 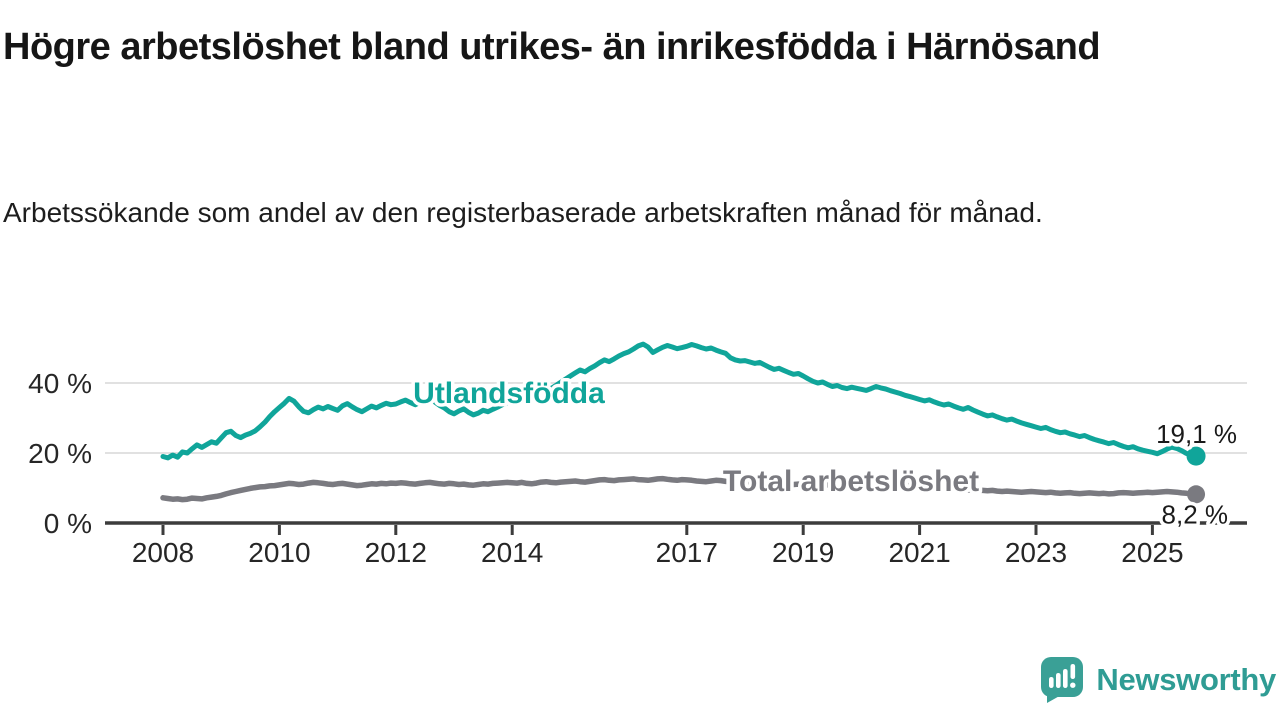 I want to click on end-value-label-1: 8,2 %, so click(x=1195, y=514).